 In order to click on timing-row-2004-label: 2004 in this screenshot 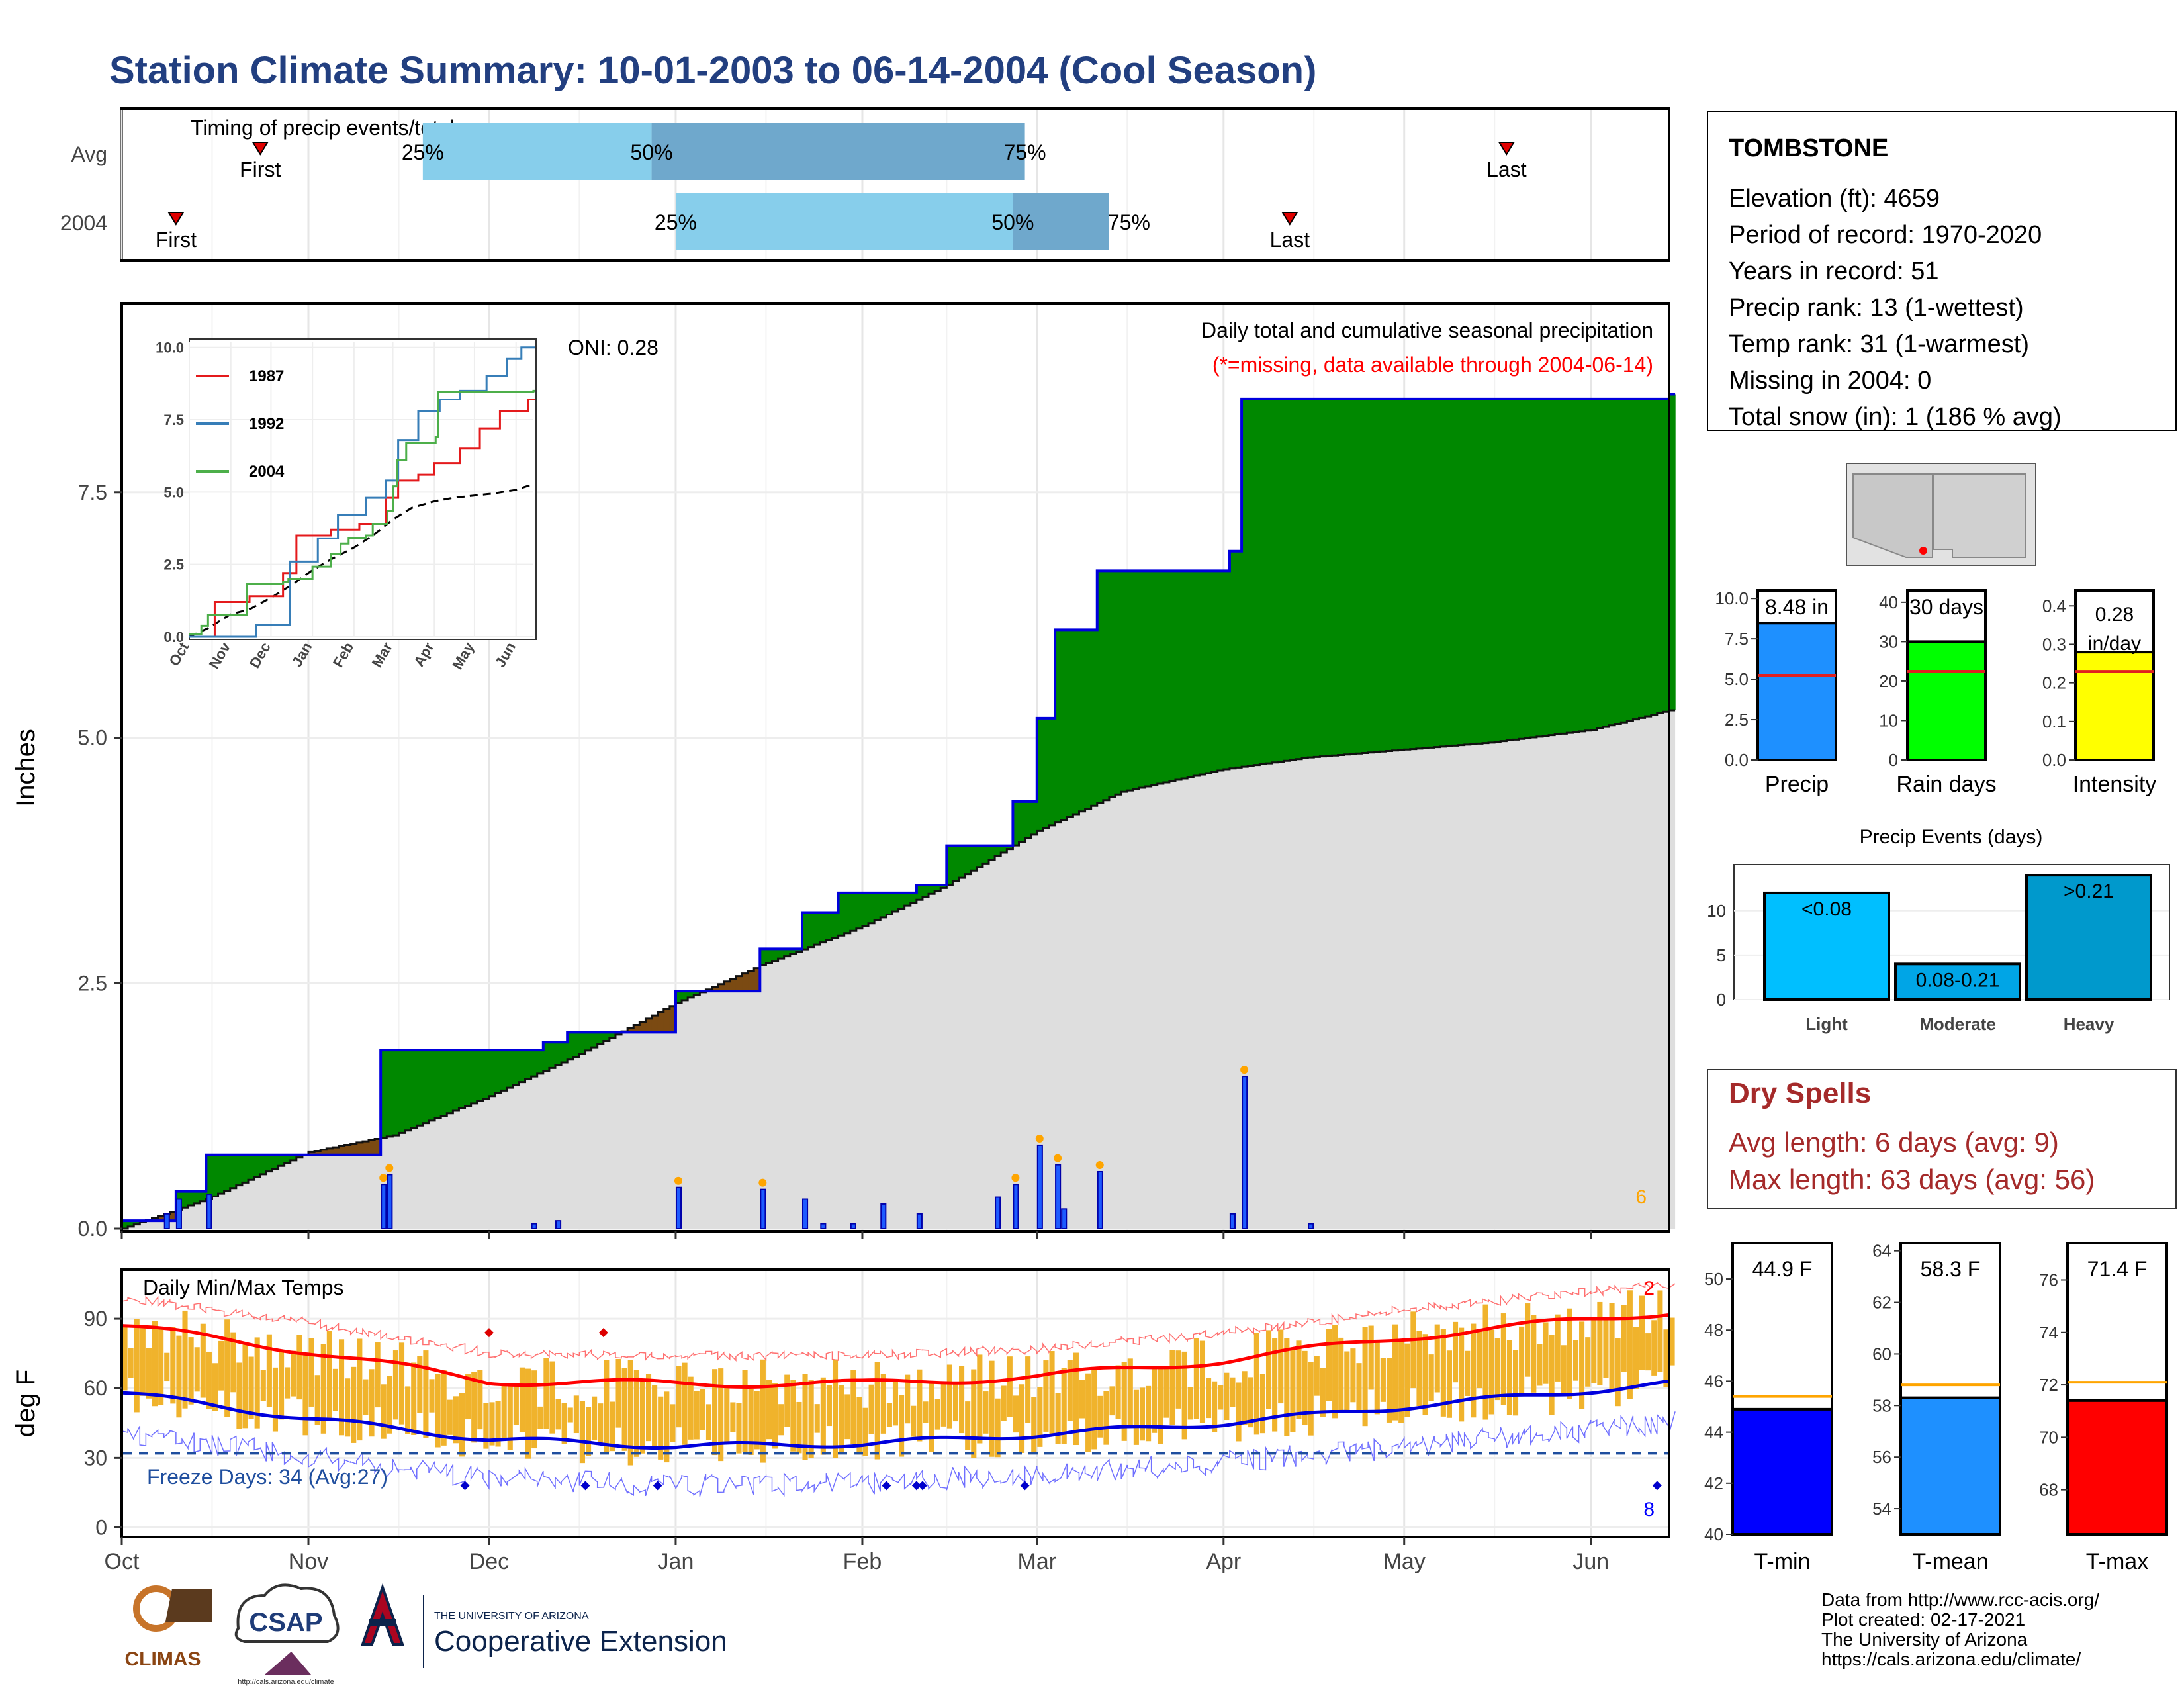, I will do `click(83, 223)`.